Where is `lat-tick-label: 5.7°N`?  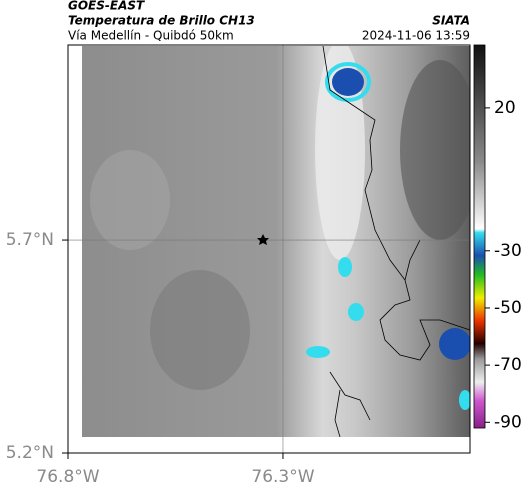
lat-tick-label: 5.7°N is located at coordinates (30, 240).